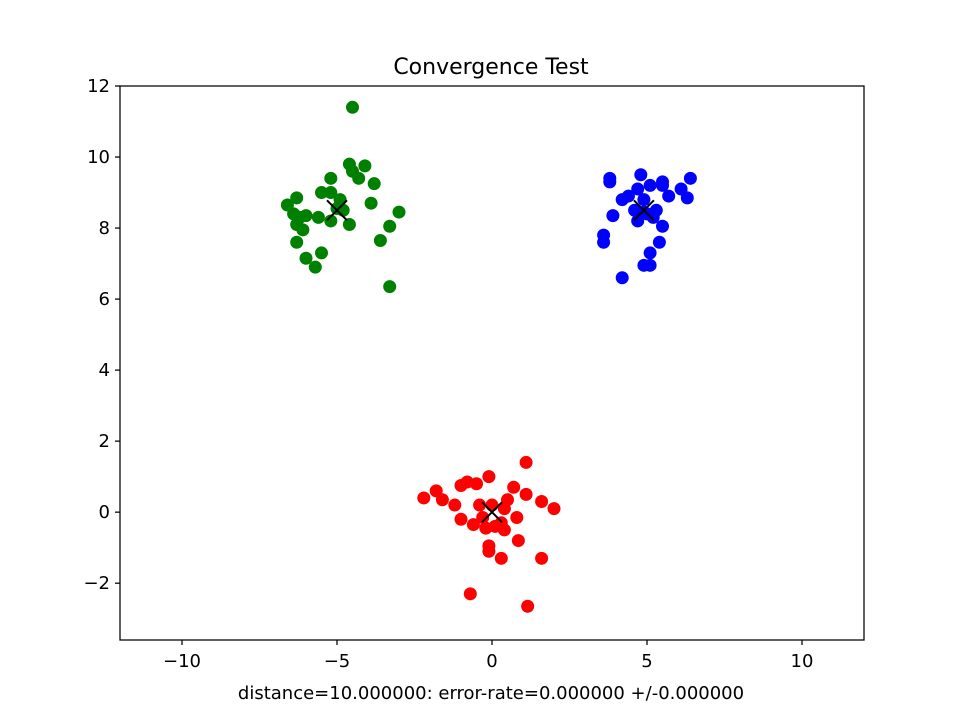 This screenshot has height=720, width=960. I want to click on y-tick-label: 0, so click(104, 512).